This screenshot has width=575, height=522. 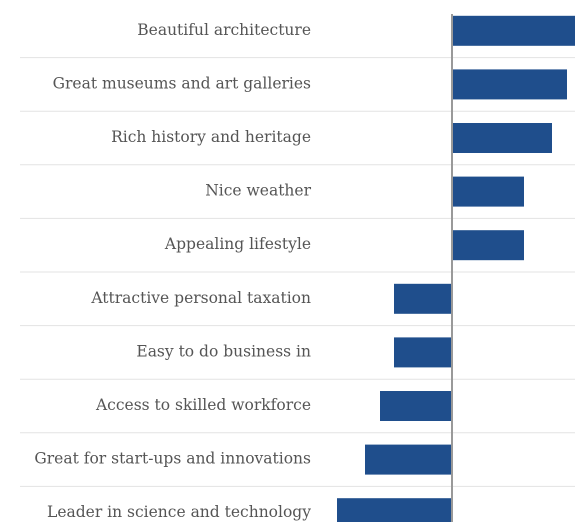 I want to click on category-label: Easy to do business in, so click(x=223, y=351).